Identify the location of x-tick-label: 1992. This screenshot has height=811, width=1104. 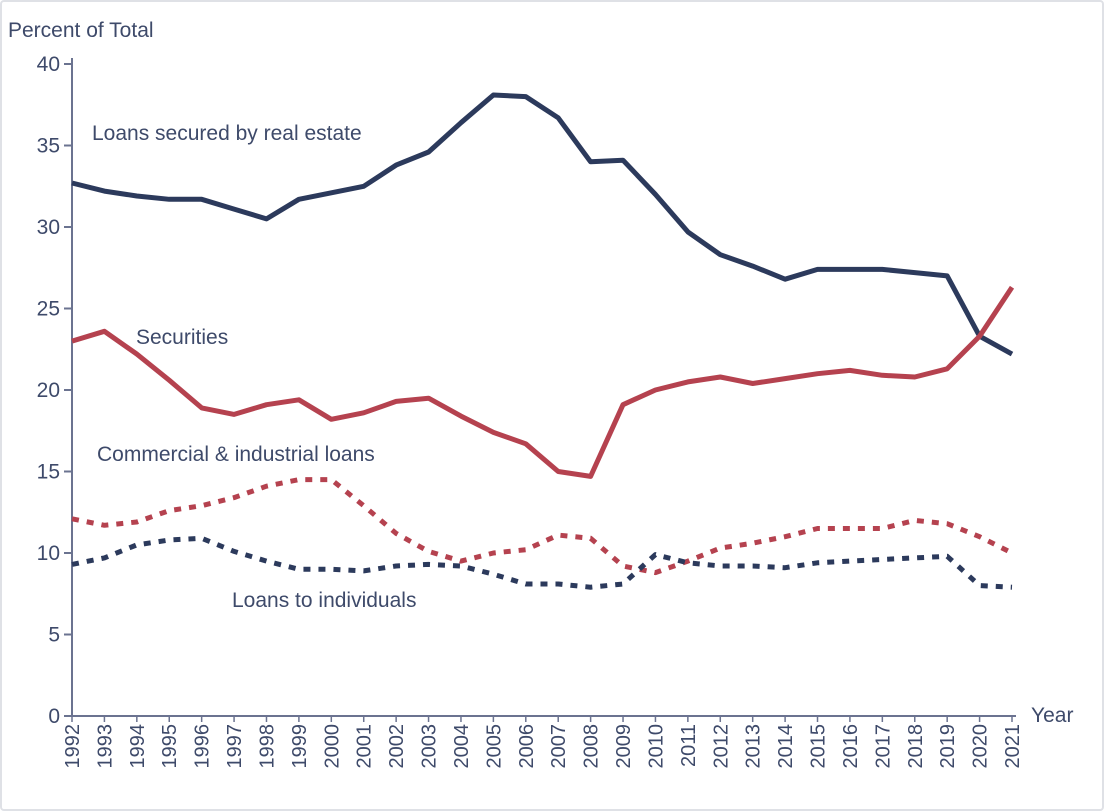
(73, 746).